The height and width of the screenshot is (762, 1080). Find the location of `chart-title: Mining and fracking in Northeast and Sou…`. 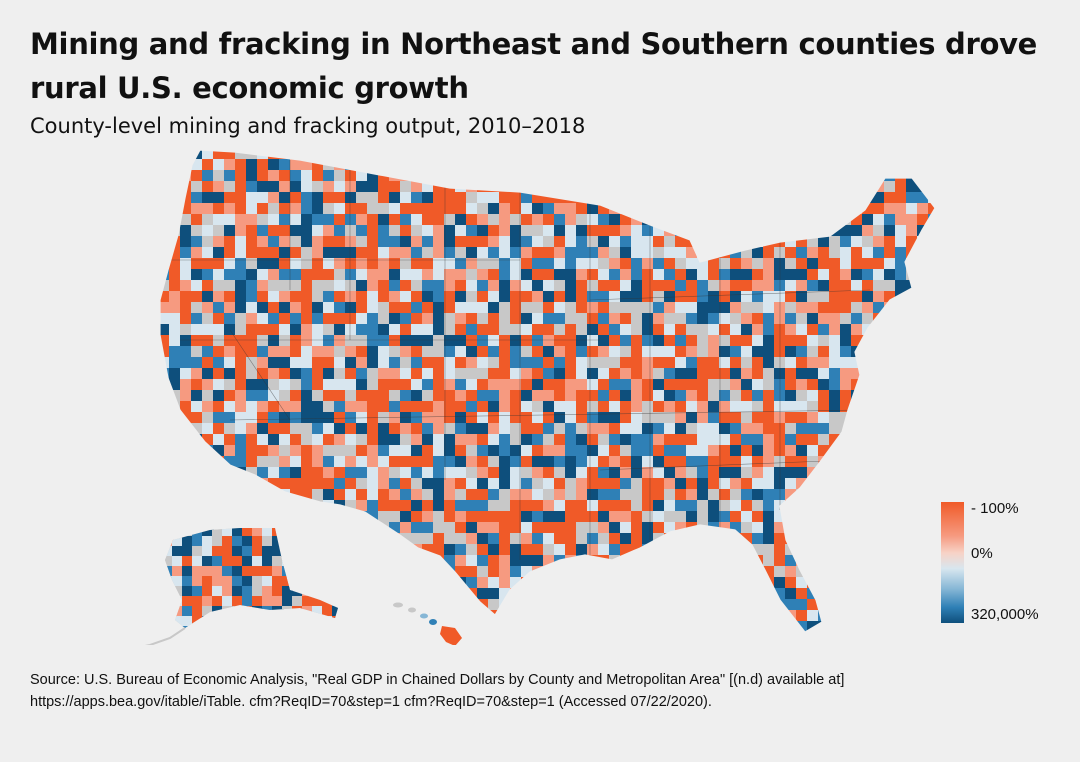

chart-title: Mining and fracking in Northeast and Sou… is located at coordinates (534, 66).